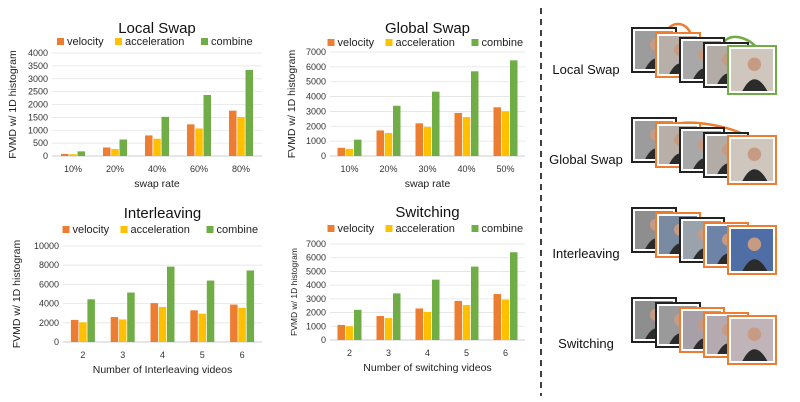 The height and width of the screenshot is (402, 800). I want to click on y-tick-label: 7000, so click(316, 244).